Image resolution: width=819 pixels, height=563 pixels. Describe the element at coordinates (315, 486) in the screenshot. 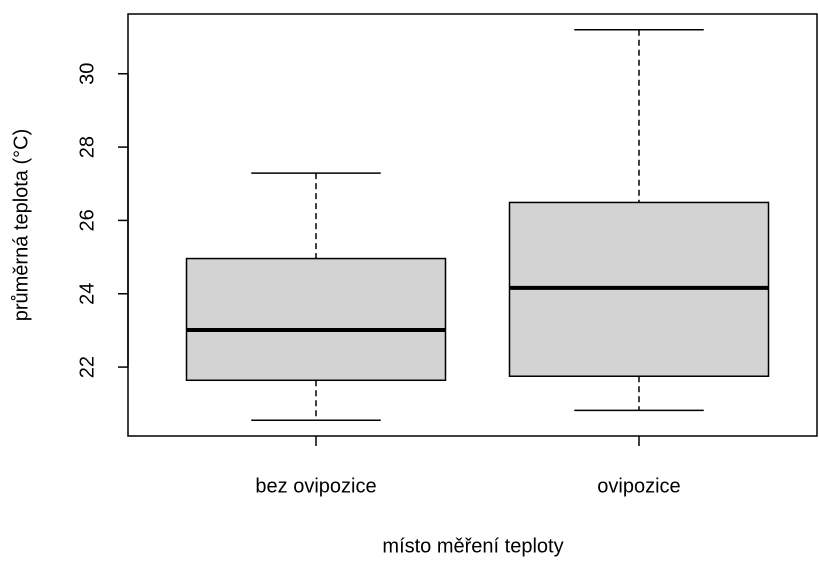

I see `x-tick-label: bez ovipozice` at that location.